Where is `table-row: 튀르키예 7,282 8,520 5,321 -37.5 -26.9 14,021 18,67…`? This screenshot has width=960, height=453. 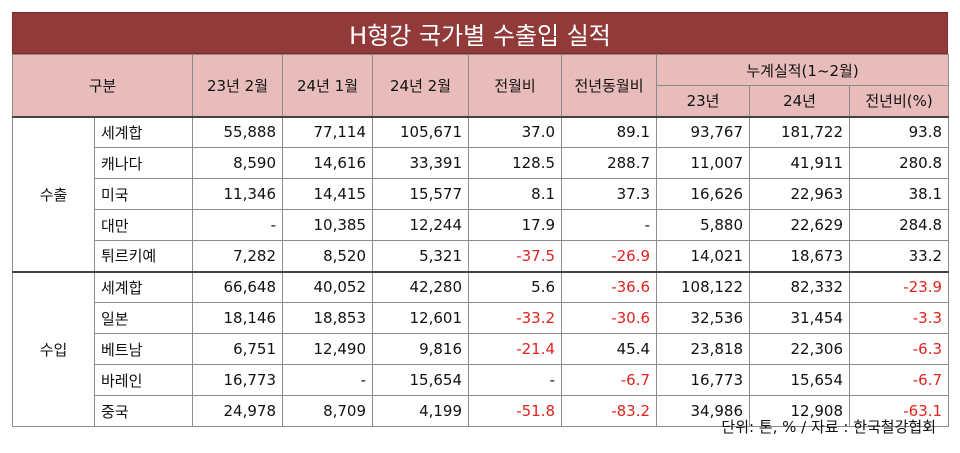
table-row: 튀르키예 7,282 8,520 5,321 -37.5 -26.9 14,021 18,67… is located at coordinates (481, 256).